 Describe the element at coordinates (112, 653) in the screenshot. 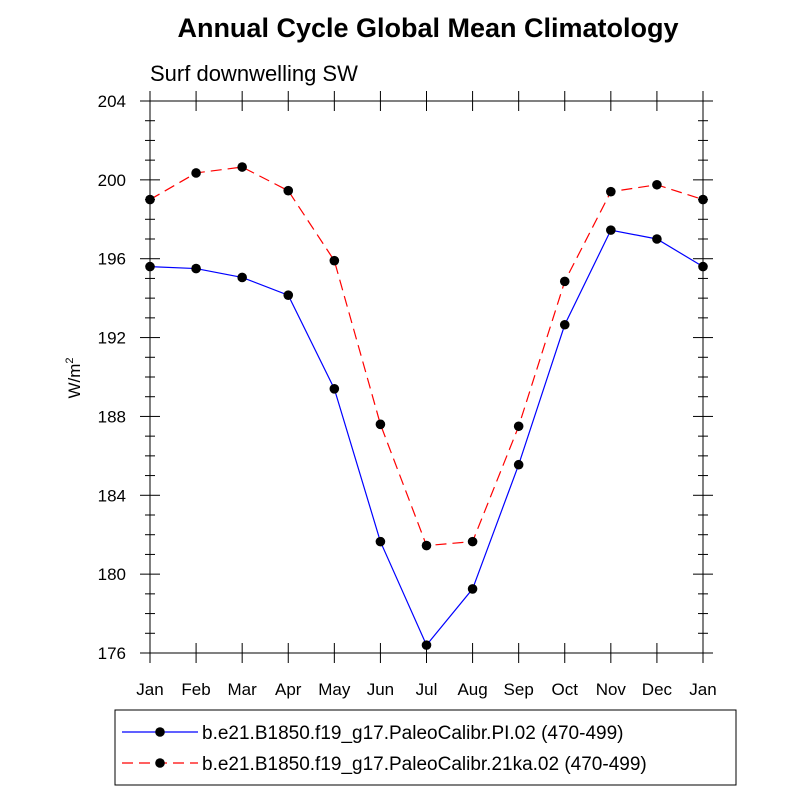

I see `y-tick-label: 176` at that location.